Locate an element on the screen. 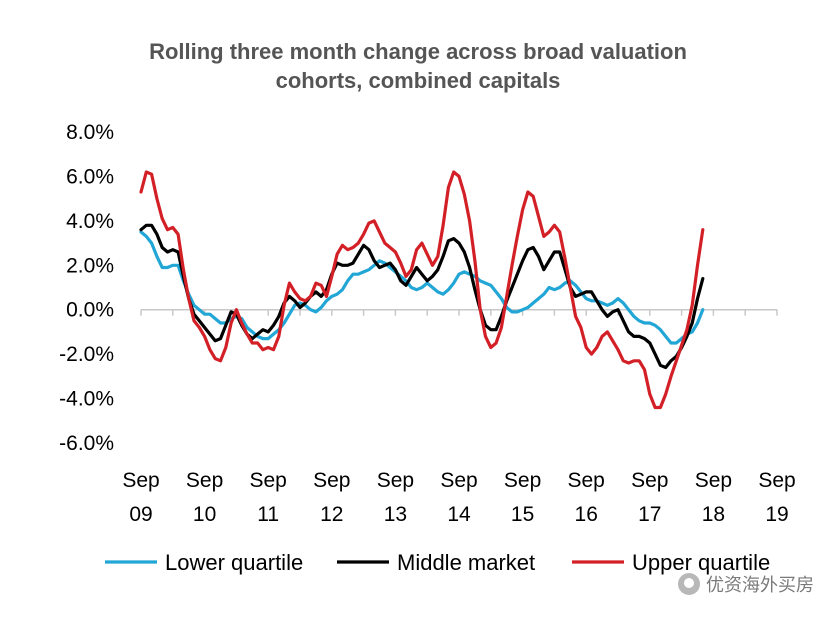 This screenshot has height=617, width=836. watermark-text: 优资海外买房 is located at coordinates (760, 585).